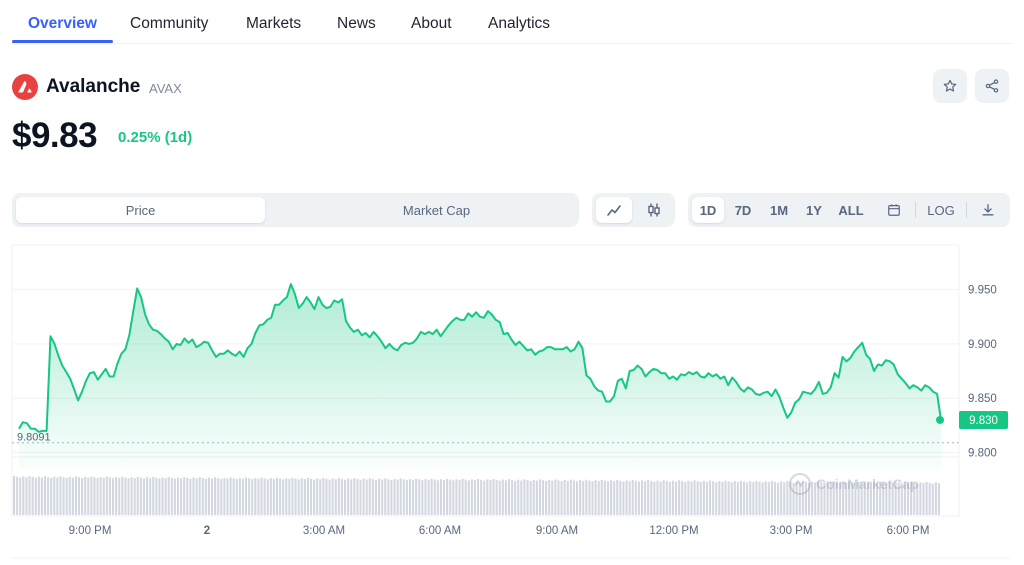  Describe the element at coordinates (950, 86) in the screenshot. I see `watchlist-star-button` at that location.